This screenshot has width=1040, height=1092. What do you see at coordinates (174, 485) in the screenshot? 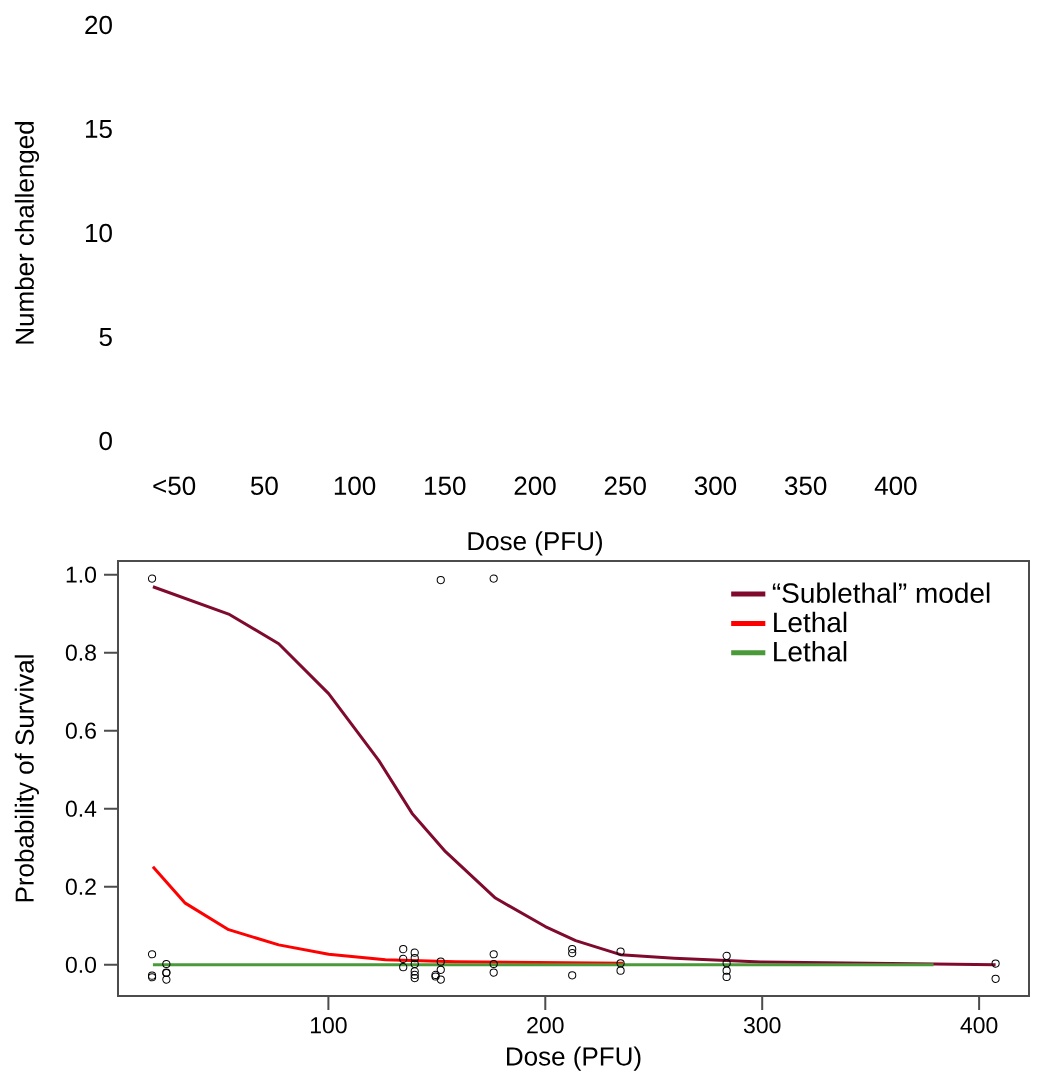
I see `x-tick-label: <50` at bounding box center [174, 485].